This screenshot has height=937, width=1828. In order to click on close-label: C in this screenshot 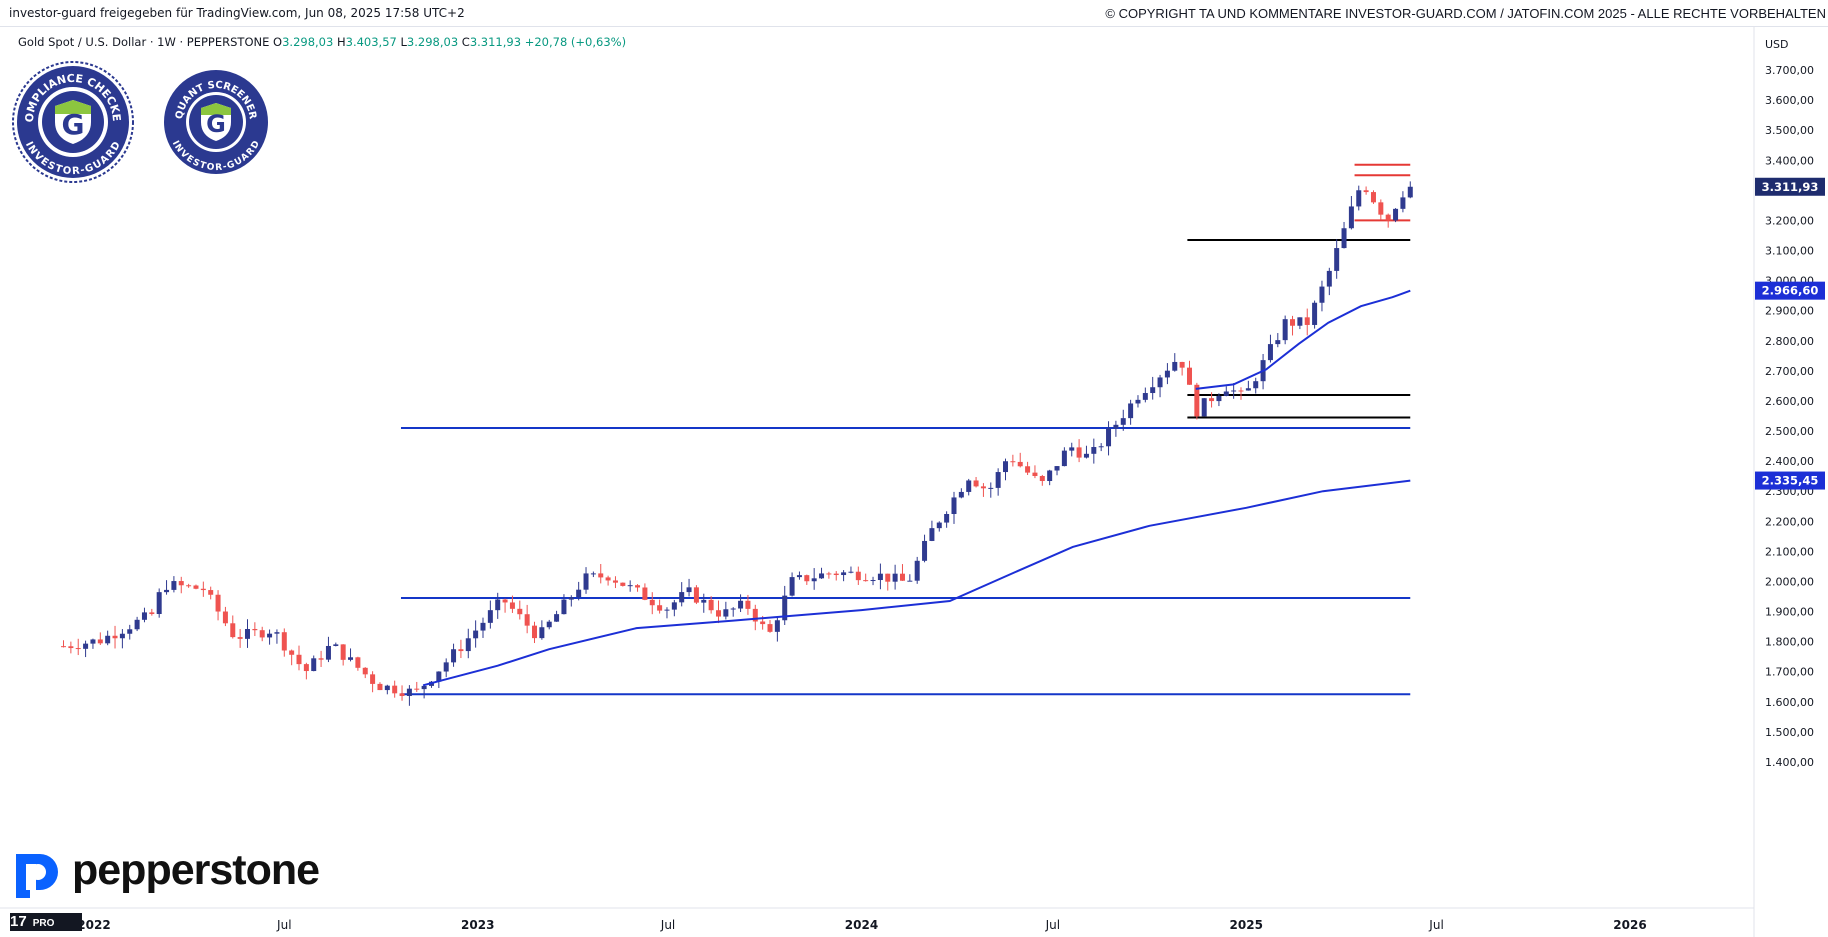, I will do `click(465, 42)`.